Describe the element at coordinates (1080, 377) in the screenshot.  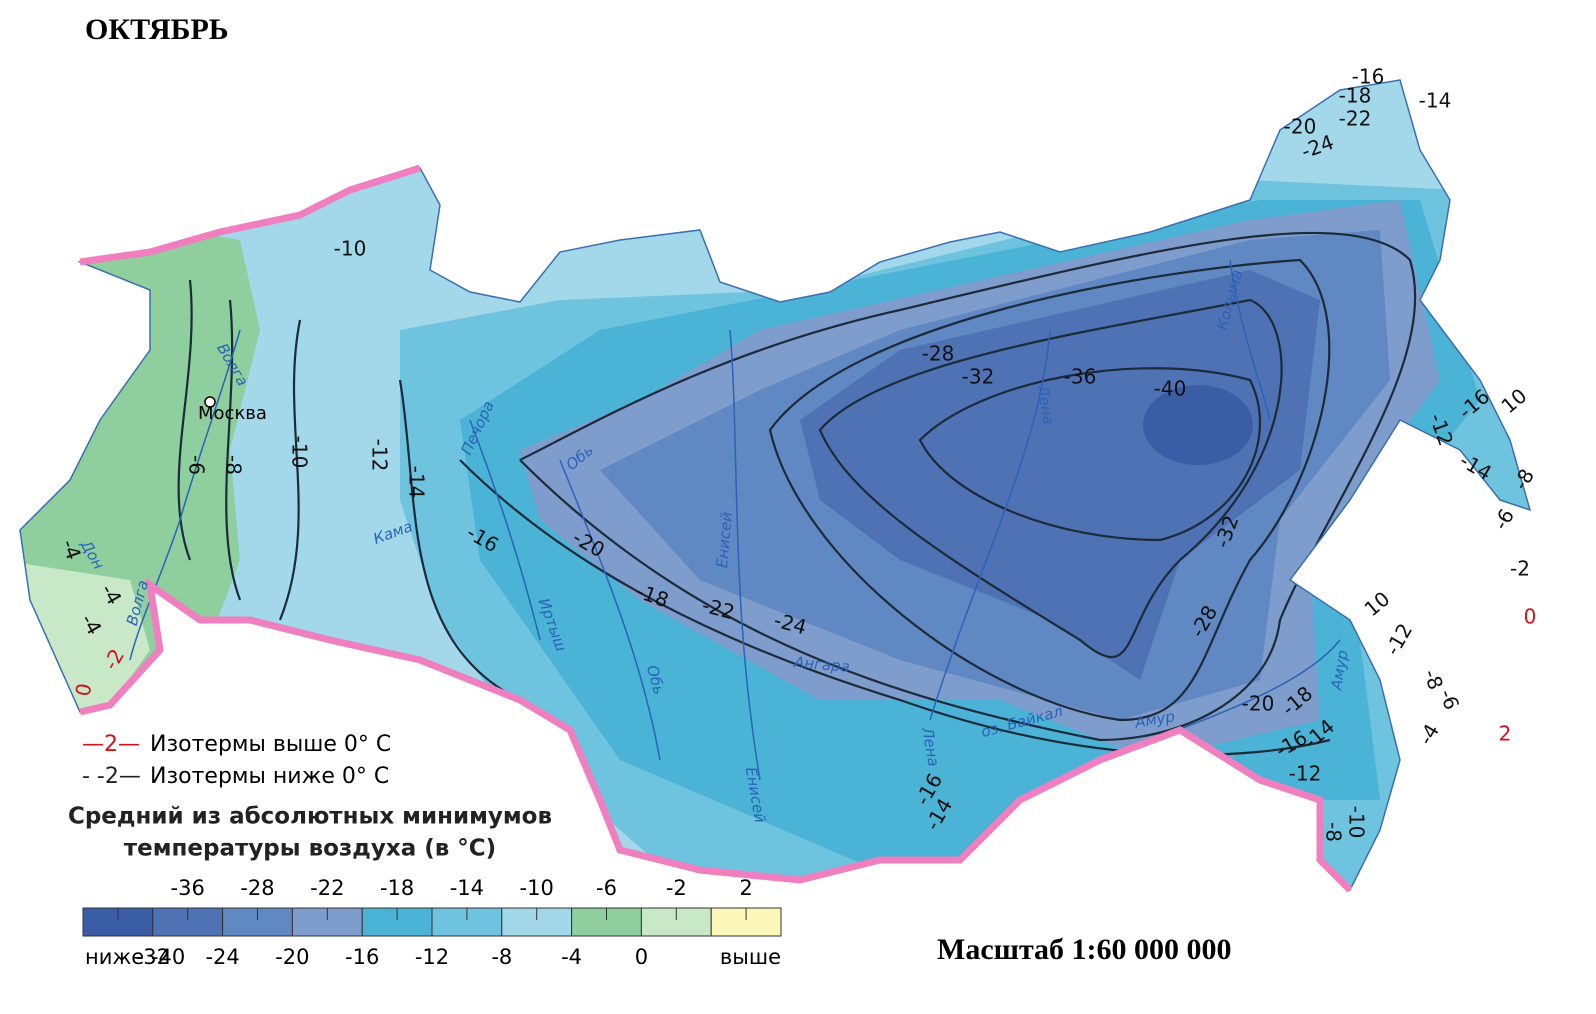
I see `isotherm-label: -36` at that location.